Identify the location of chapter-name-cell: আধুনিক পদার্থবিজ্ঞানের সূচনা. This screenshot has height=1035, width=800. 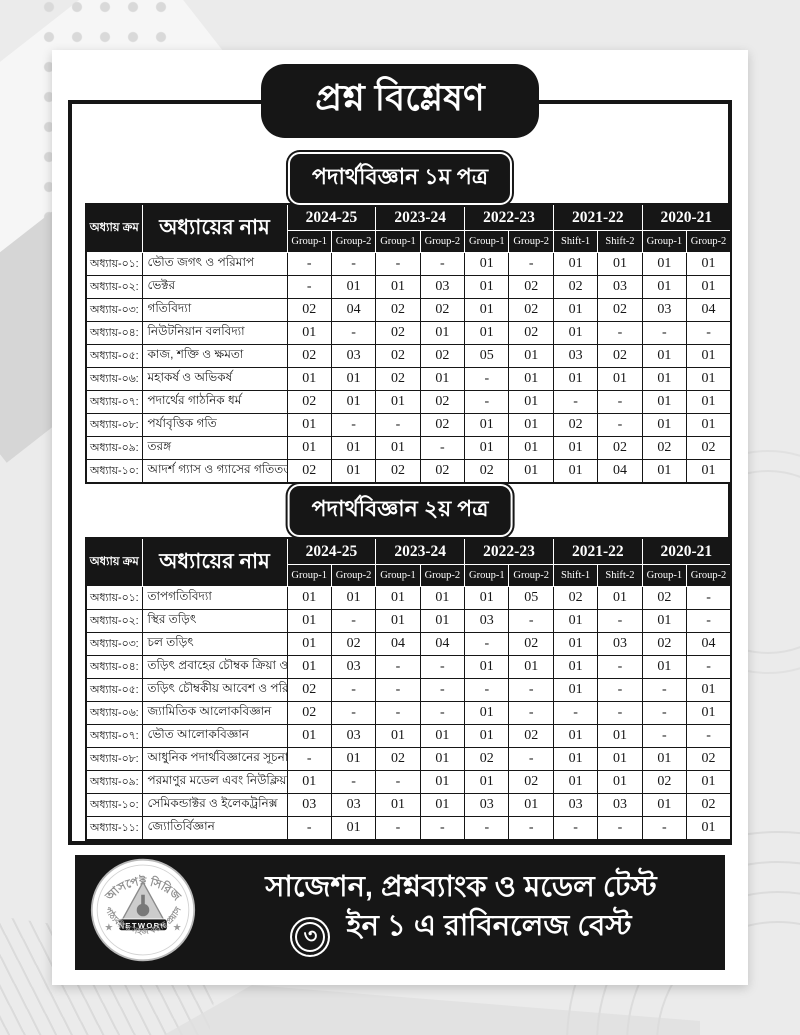
(214, 759).